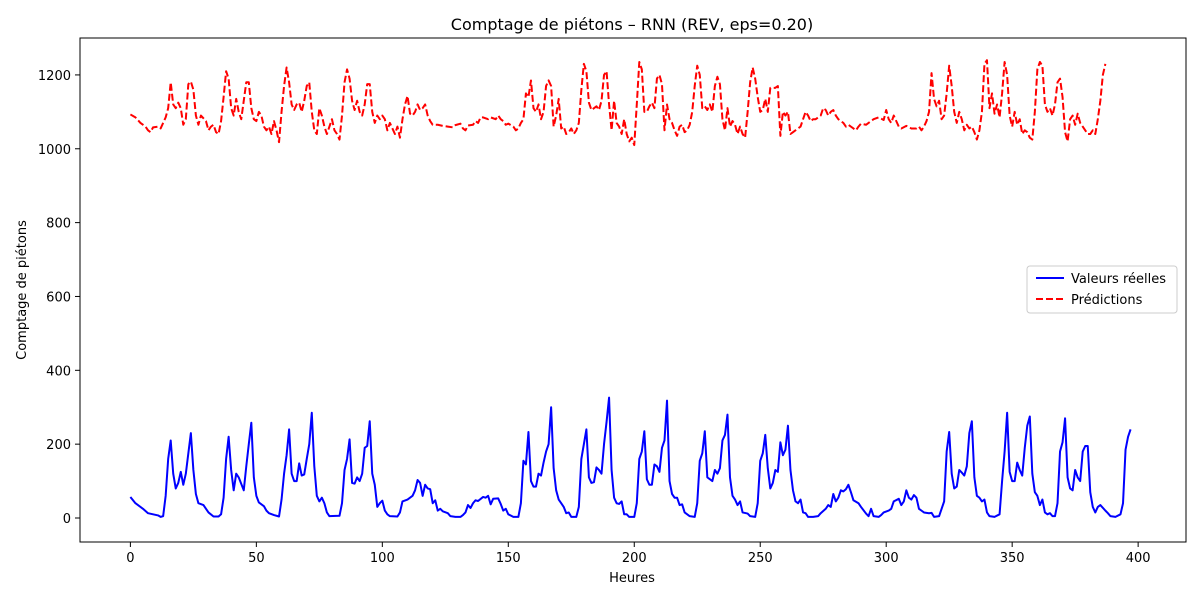  What do you see at coordinates (886, 558) in the screenshot?
I see `x-tick-label: 300` at bounding box center [886, 558].